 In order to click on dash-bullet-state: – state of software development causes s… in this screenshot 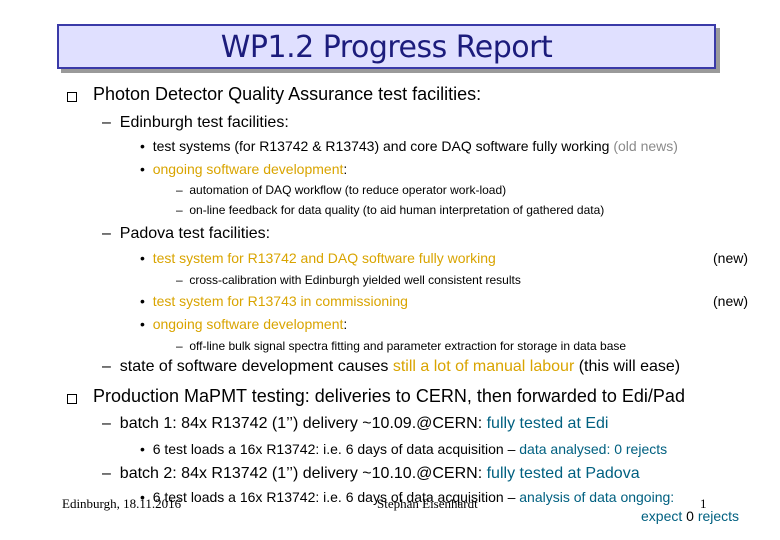, I will do `click(391, 366)`.